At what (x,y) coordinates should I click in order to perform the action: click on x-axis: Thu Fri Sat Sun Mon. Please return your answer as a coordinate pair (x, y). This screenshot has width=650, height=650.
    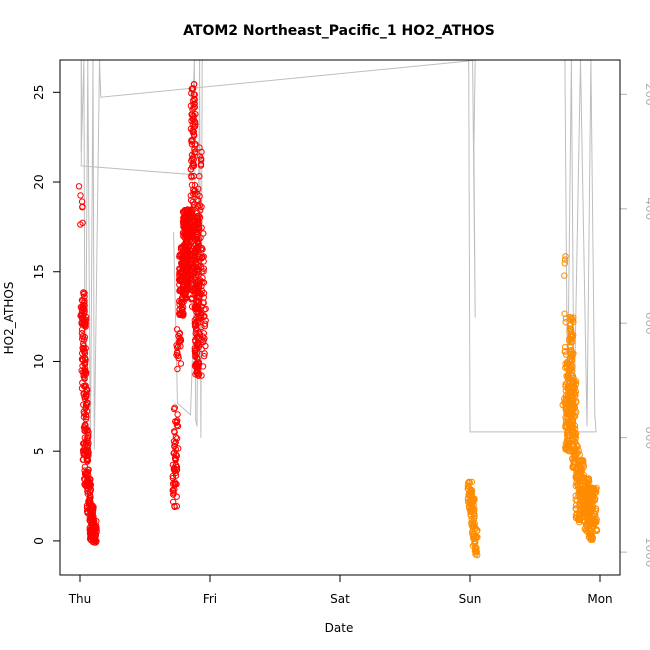
    Looking at the image, I should click on (340, 590).